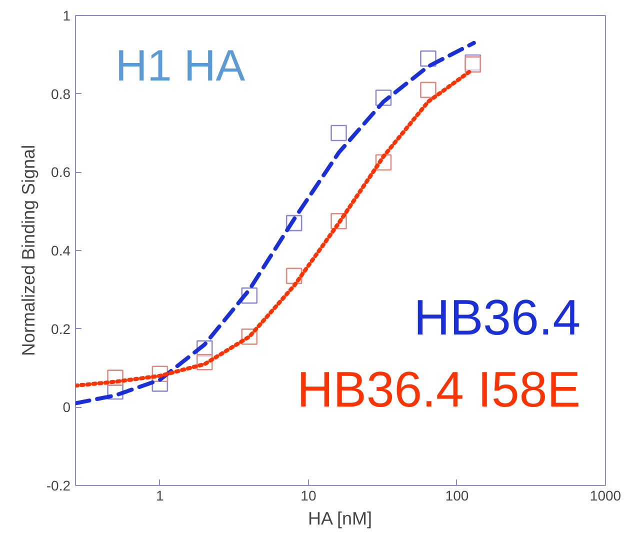 The width and height of the screenshot is (639, 559). What do you see at coordinates (61, 328) in the screenshot?
I see `y-tick-label: 0.2` at bounding box center [61, 328].